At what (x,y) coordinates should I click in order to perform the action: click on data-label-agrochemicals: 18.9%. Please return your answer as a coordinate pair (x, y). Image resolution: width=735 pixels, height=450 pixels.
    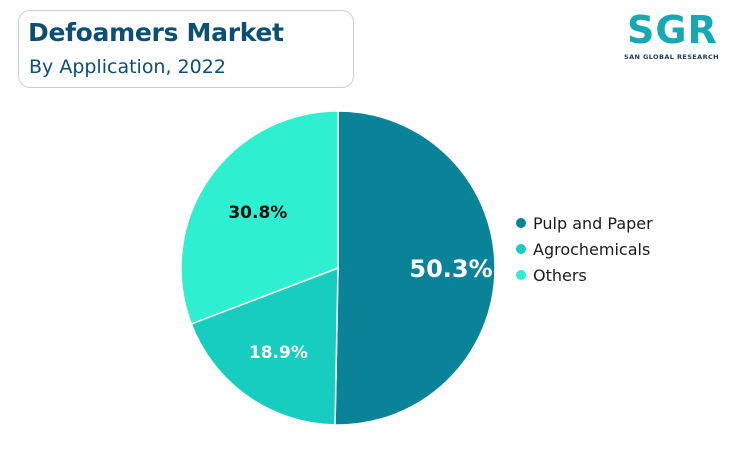
    Looking at the image, I should click on (278, 353).